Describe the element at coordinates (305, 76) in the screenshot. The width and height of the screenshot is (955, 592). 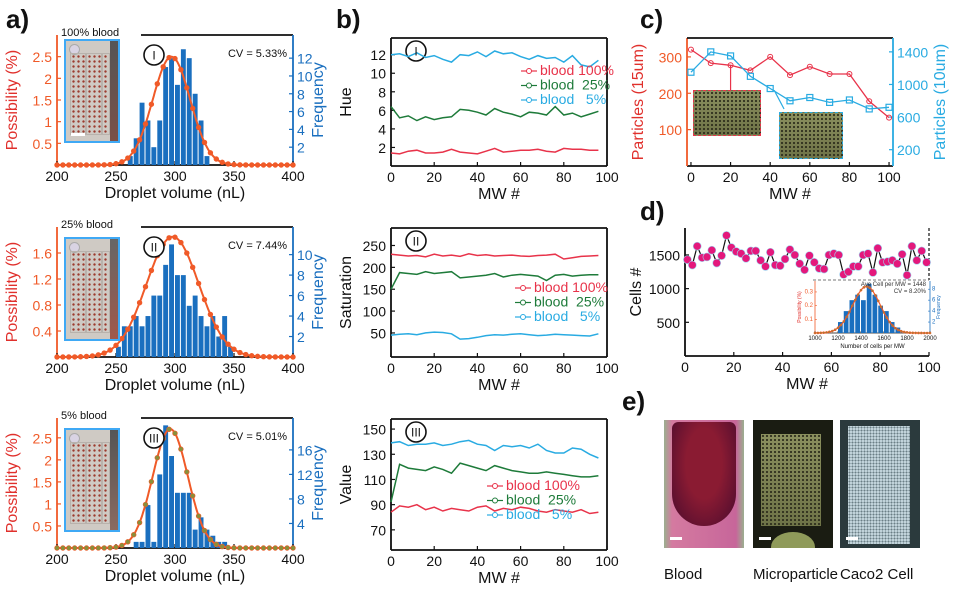
I see `y2-tick-label: 10` at that location.